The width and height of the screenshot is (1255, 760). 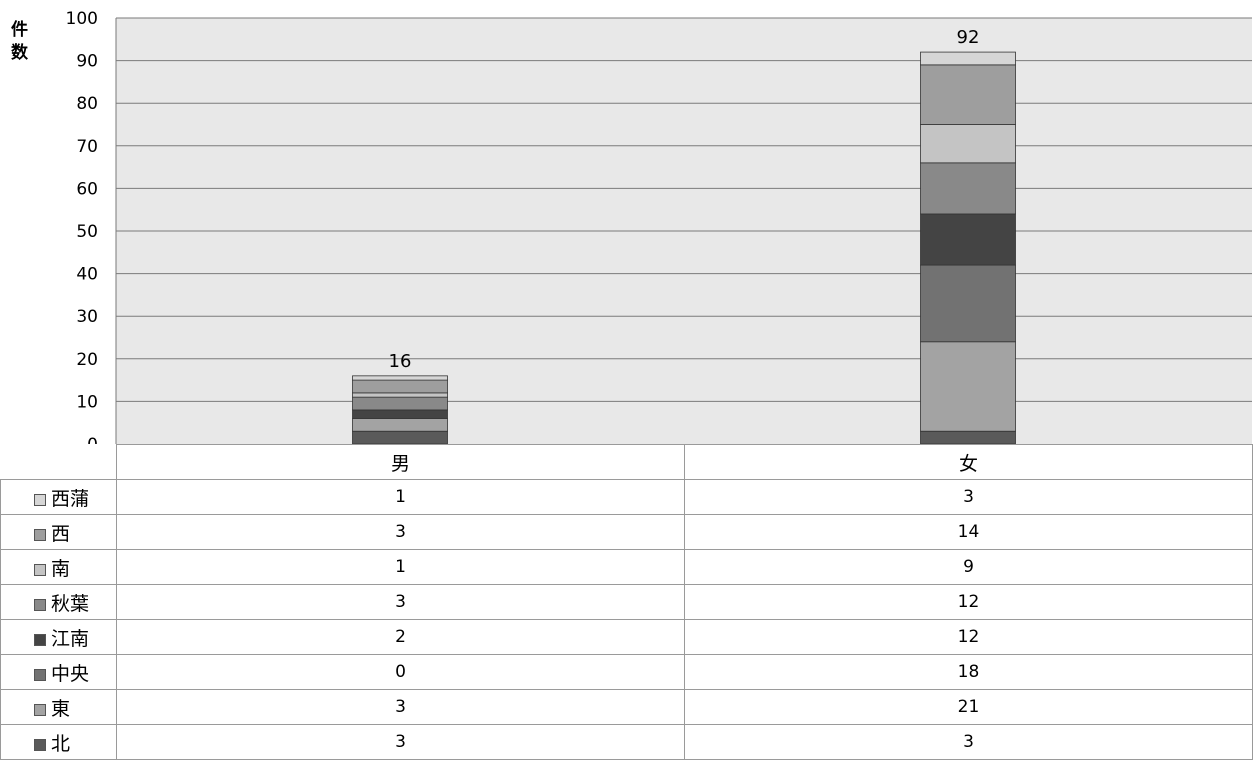 I want to click on y-tick-label: 90, so click(x=87, y=62).